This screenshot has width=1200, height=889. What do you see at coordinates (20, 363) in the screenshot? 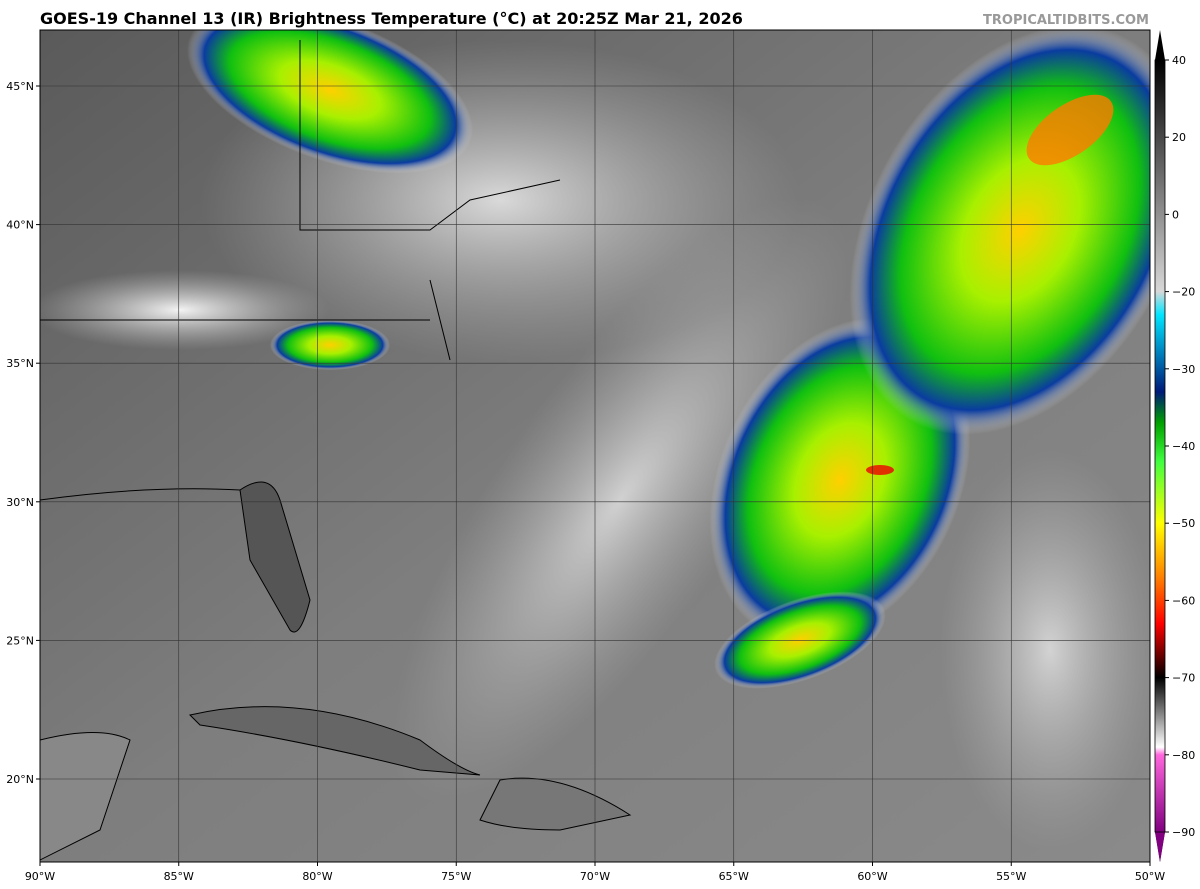
I see `lat-label: 35°N` at bounding box center [20, 363].